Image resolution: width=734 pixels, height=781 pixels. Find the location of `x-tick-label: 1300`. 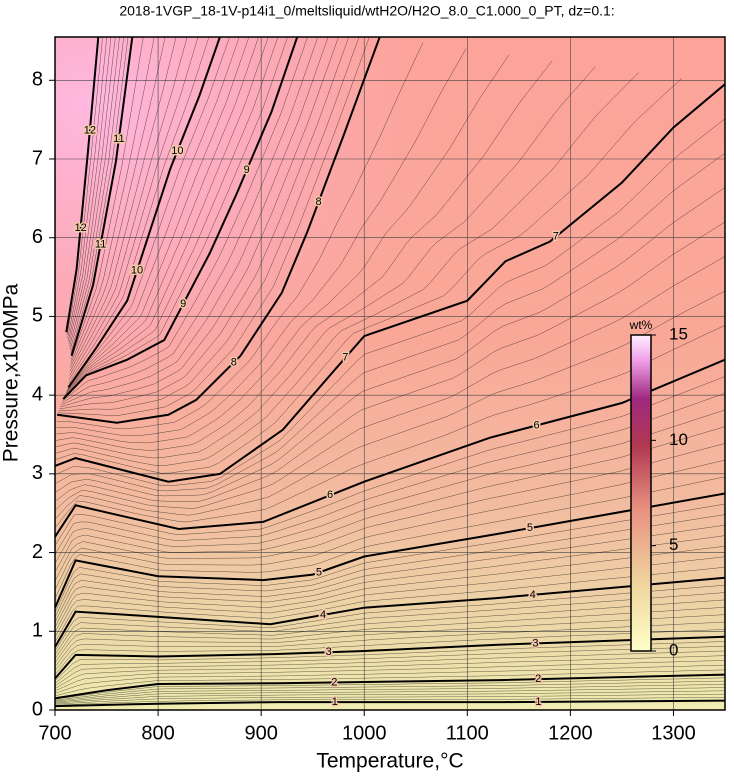

x-tick-label: 1300 is located at coordinates (673, 733).